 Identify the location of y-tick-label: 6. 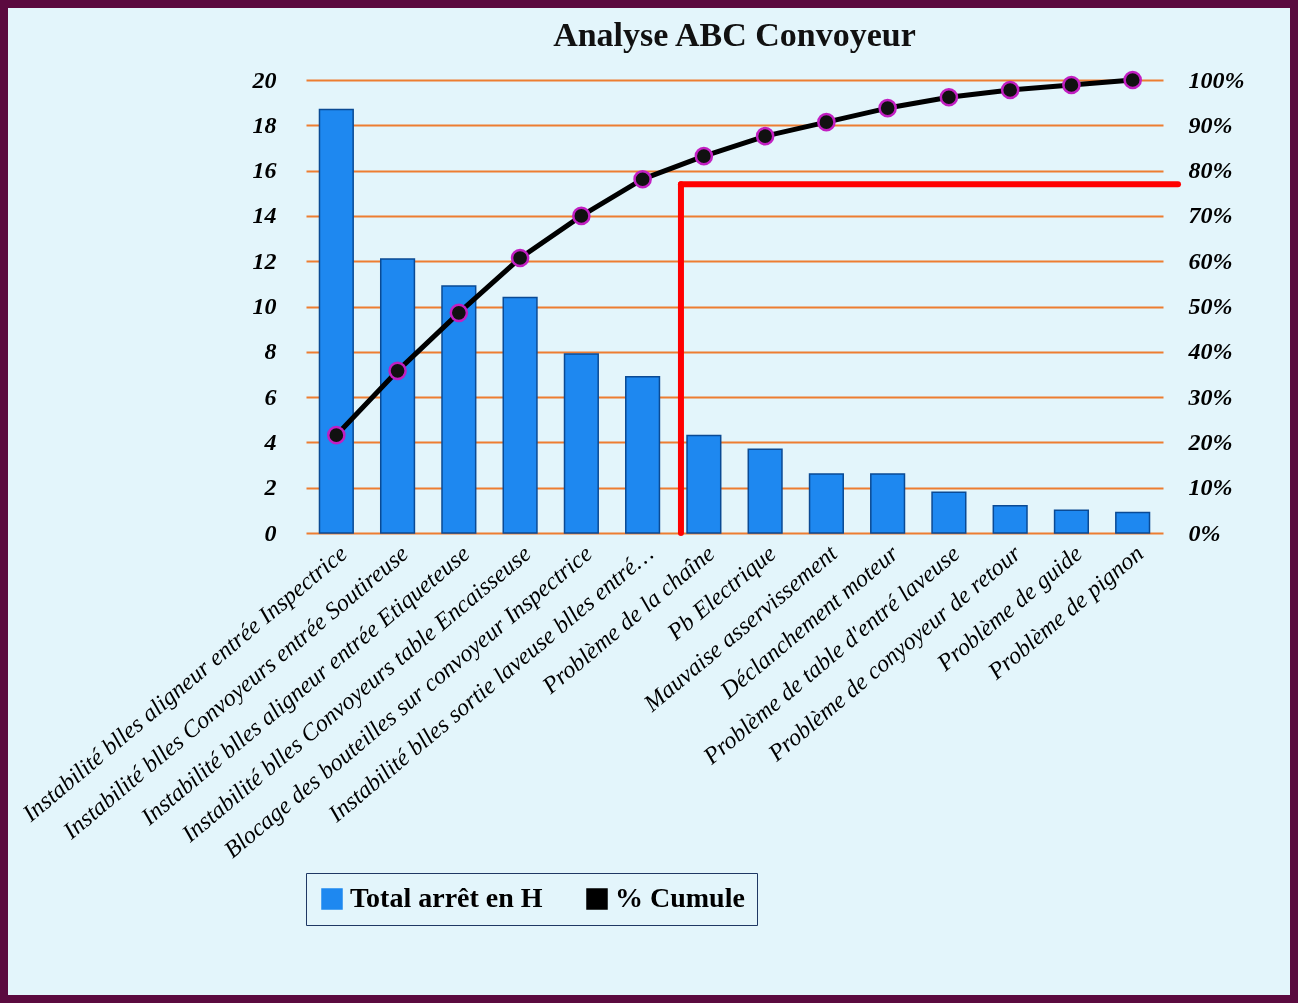
(270, 396).